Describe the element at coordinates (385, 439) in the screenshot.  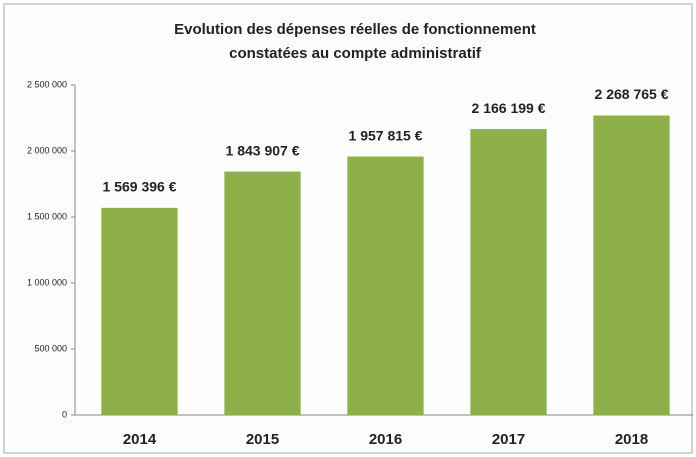
I see `x-tick-label: 2016` at that location.